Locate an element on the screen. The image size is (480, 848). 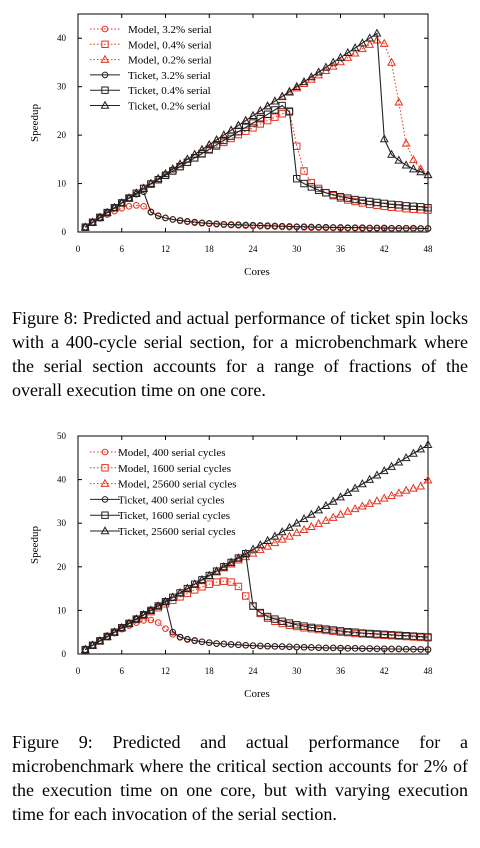
x-tick-label: 24 is located at coordinates (254, 249).